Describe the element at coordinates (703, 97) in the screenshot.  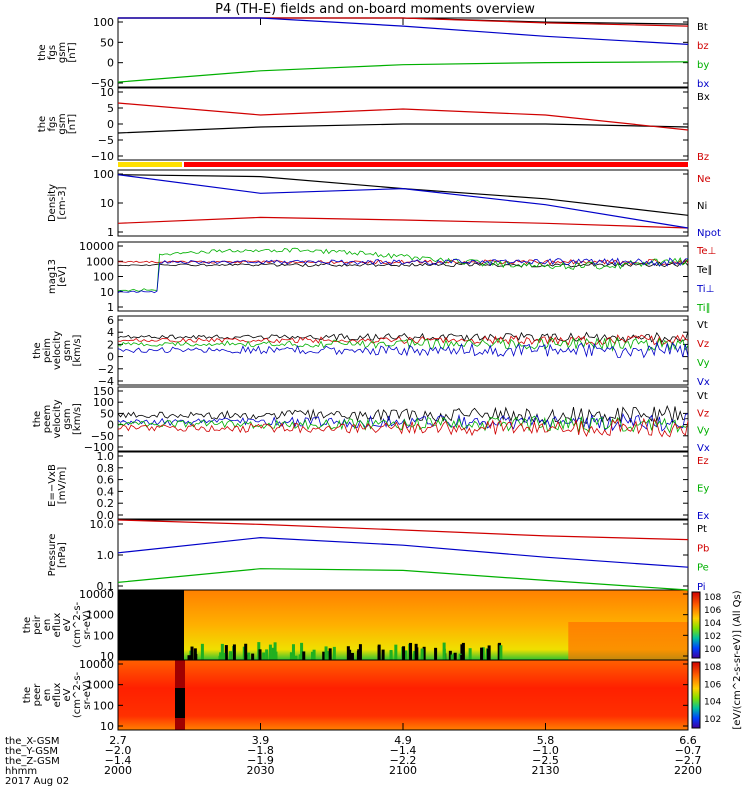
I see `legend-Bx: Bx` at that location.